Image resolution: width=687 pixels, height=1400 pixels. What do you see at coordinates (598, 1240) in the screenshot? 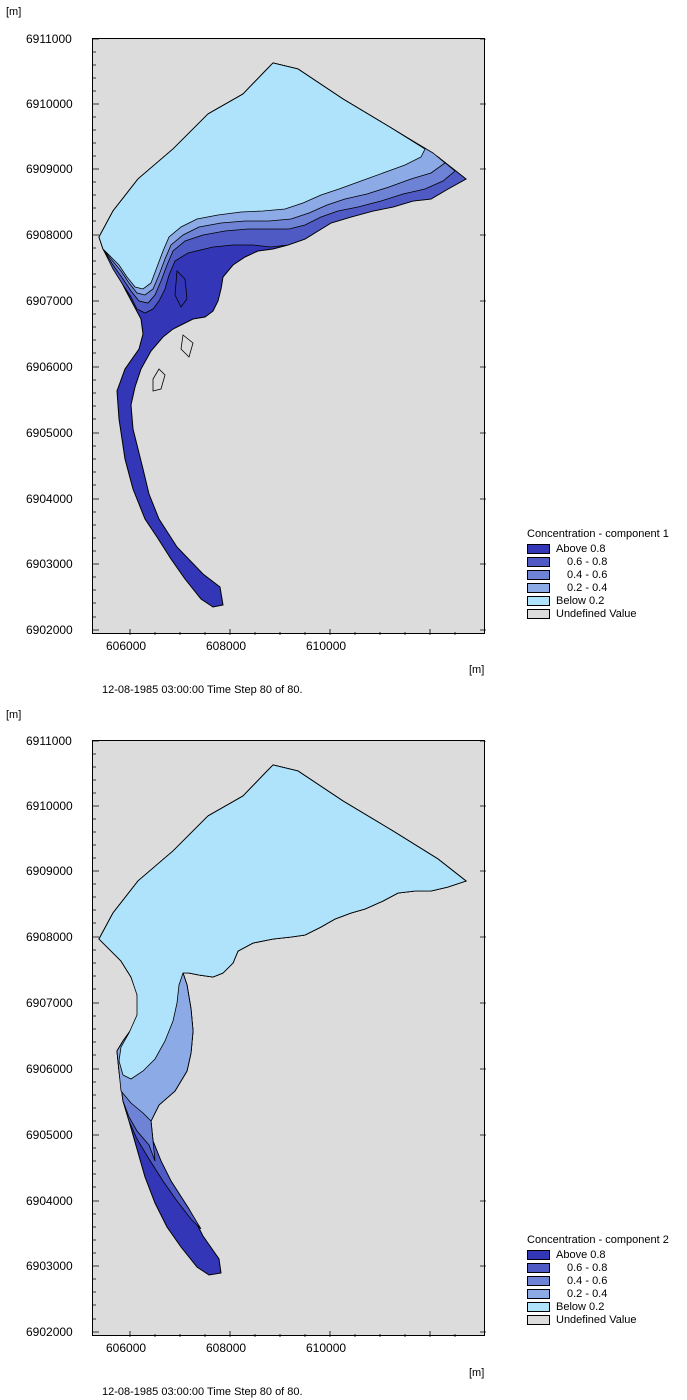
I see `legend-title: Concentration - component 2` at bounding box center [598, 1240].